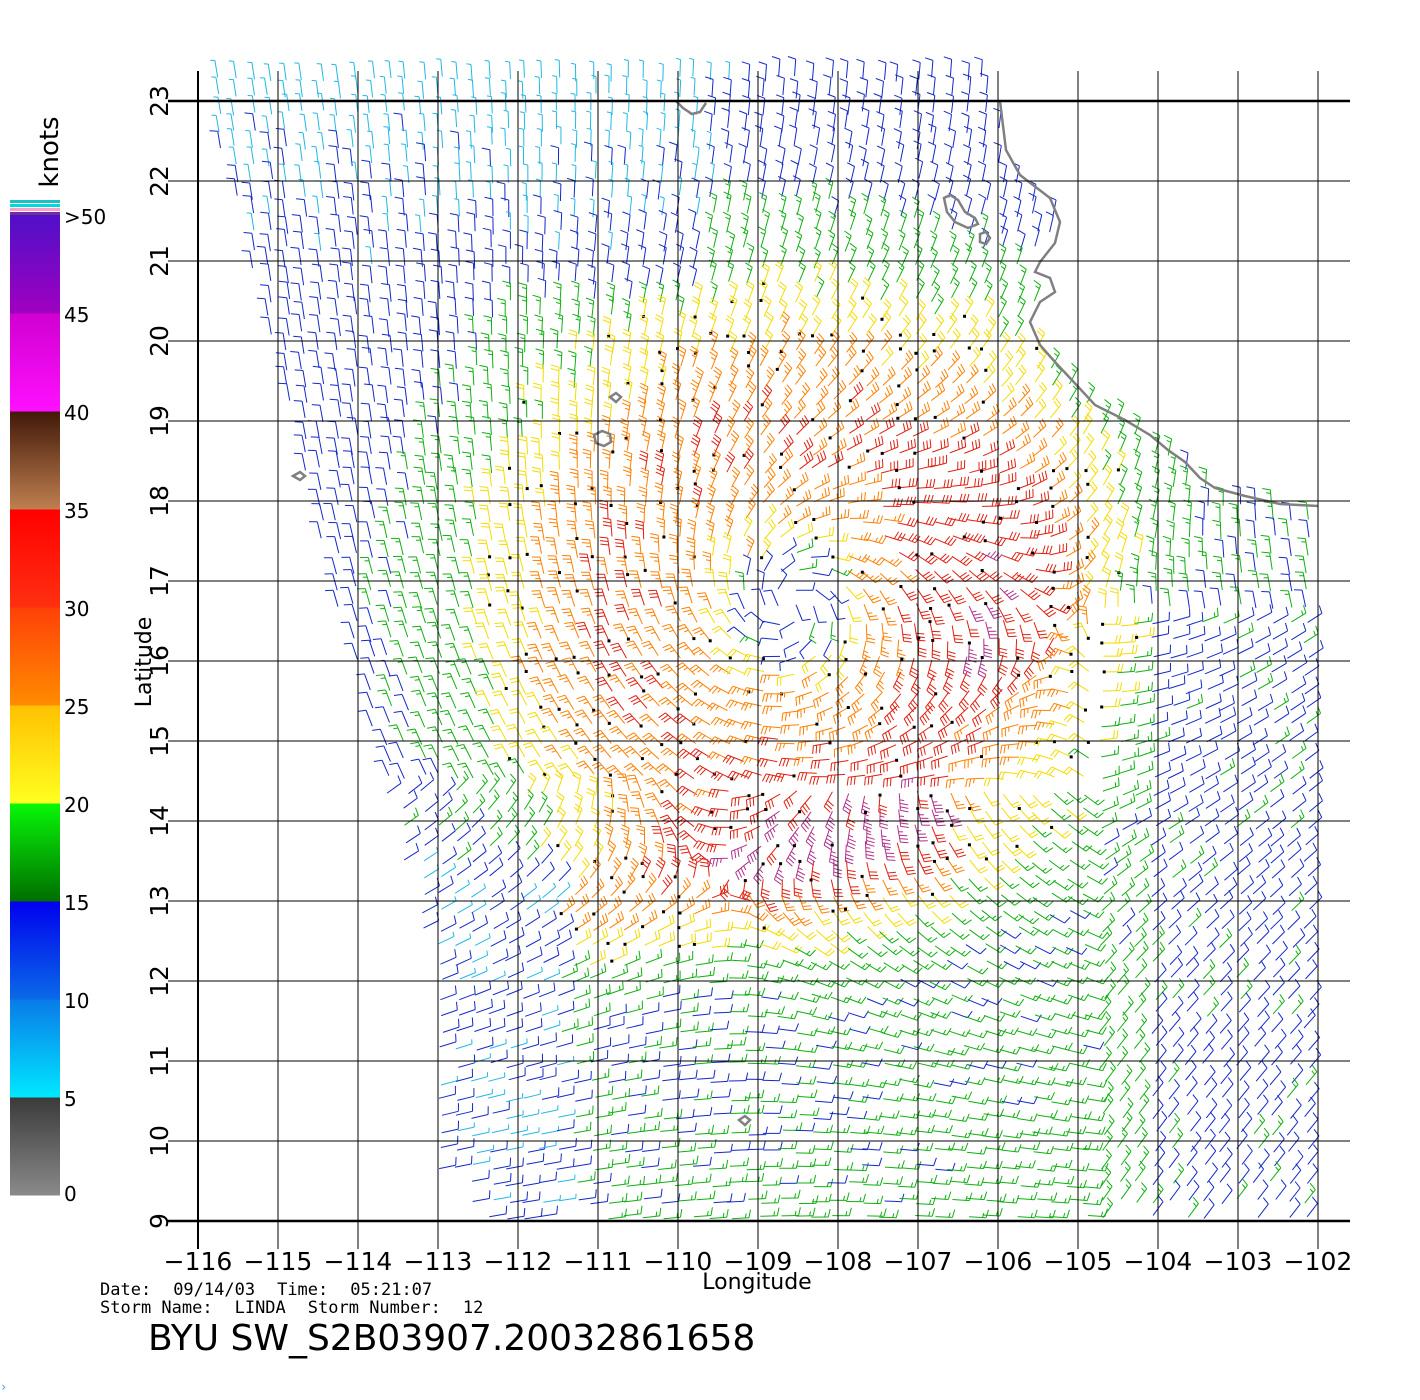 The width and height of the screenshot is (1420, 1400). What do you see at coordinates (76, 609) in the screenshot?
I see `colorbar-tick-label: 30` at bounding box center [76, 609].